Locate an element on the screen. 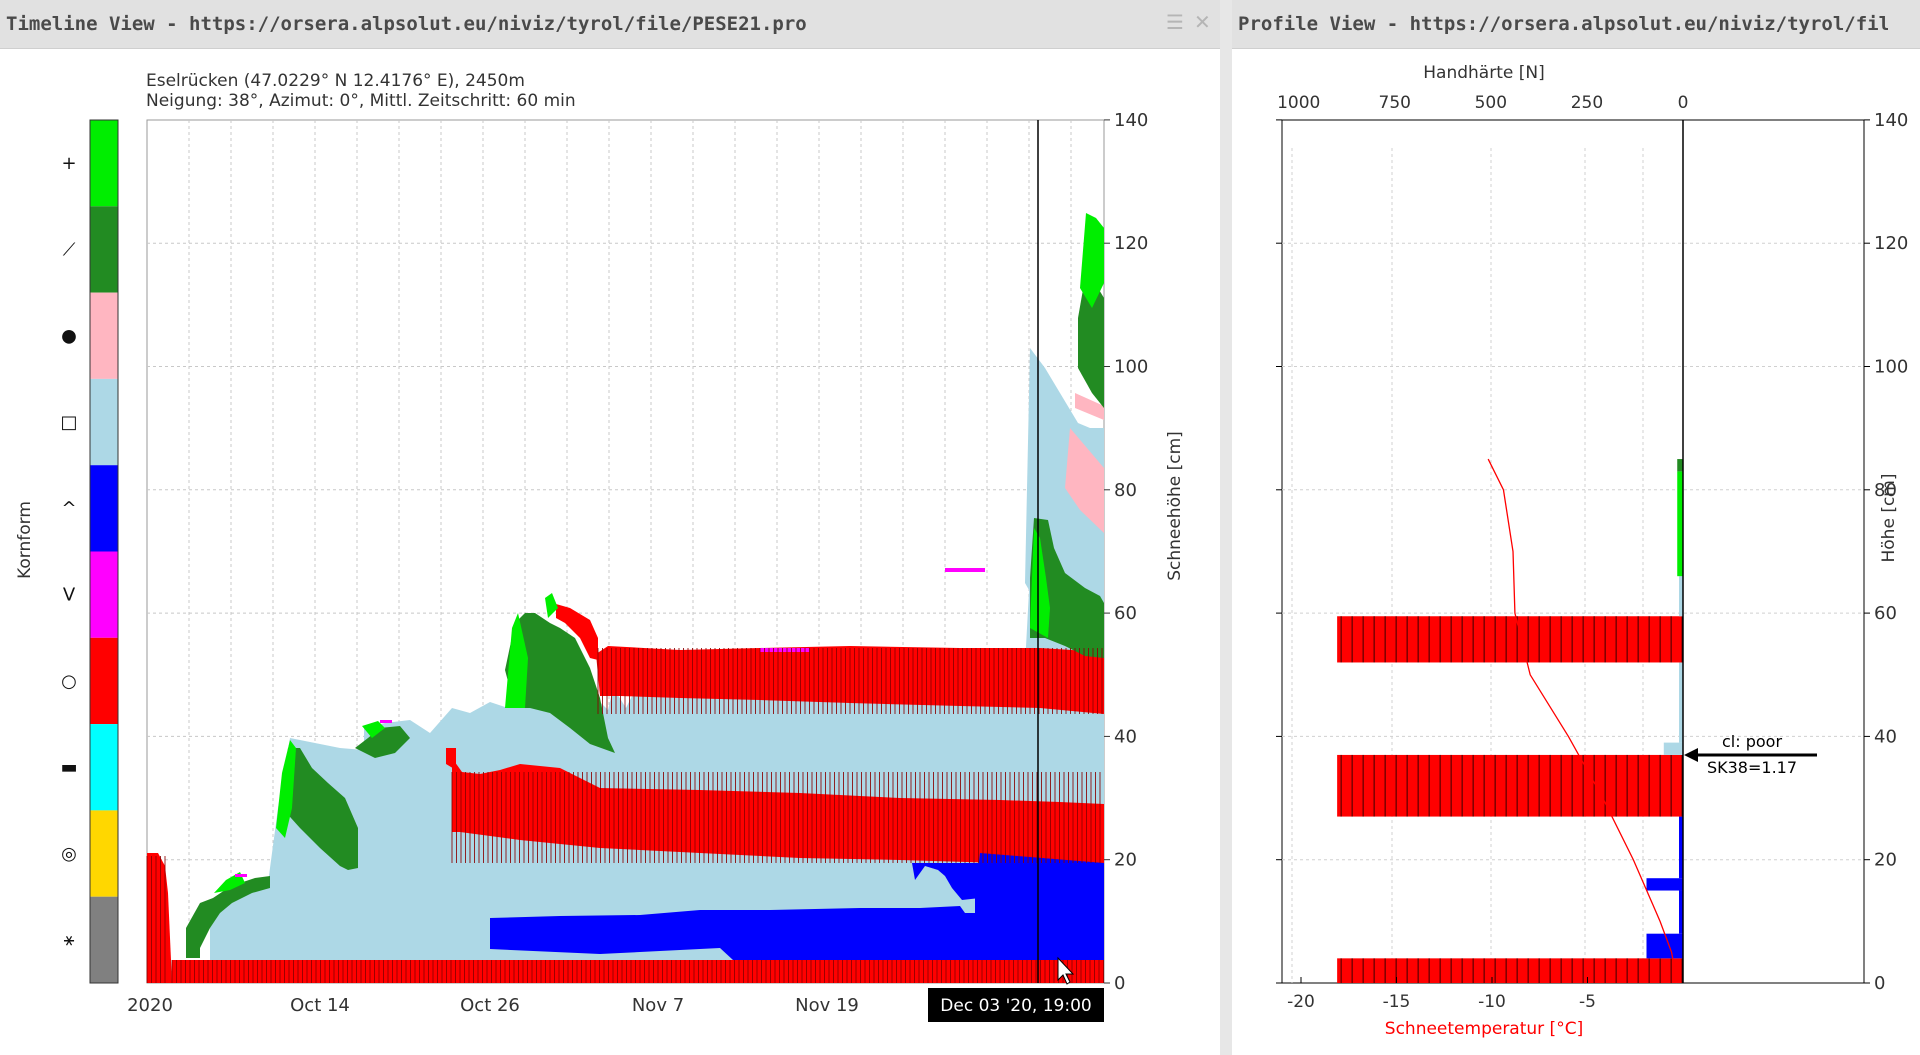 This screenshot has width=1920, height=1055. layer-oct-upper is located at coordinates (382, 742).